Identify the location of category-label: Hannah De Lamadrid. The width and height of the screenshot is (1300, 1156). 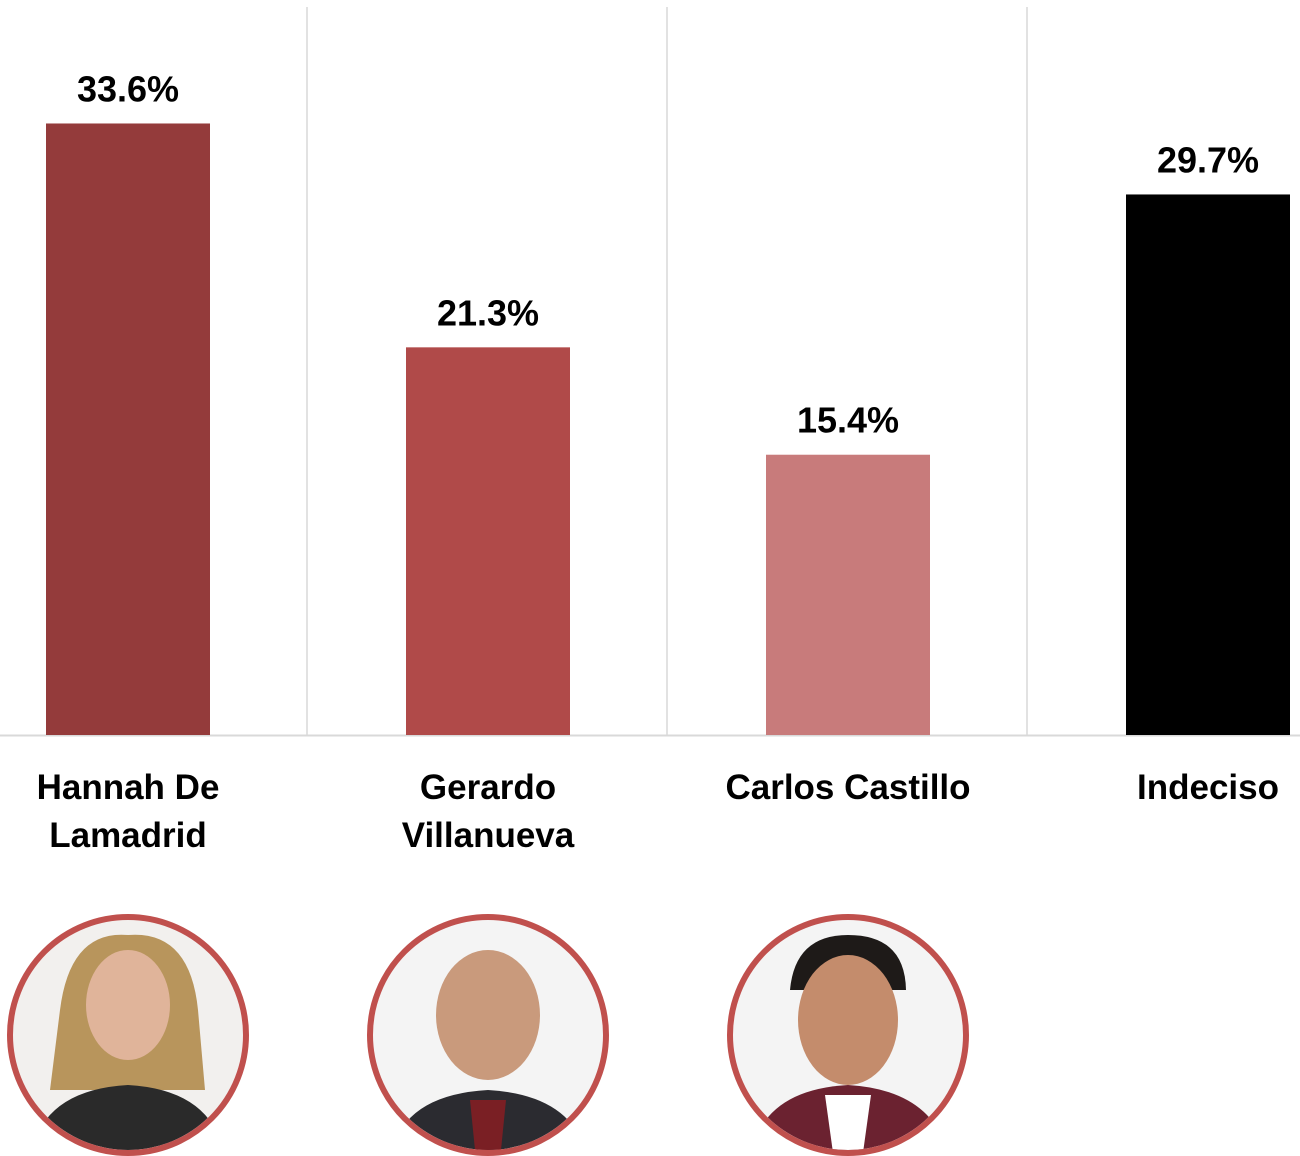
(128, 811).